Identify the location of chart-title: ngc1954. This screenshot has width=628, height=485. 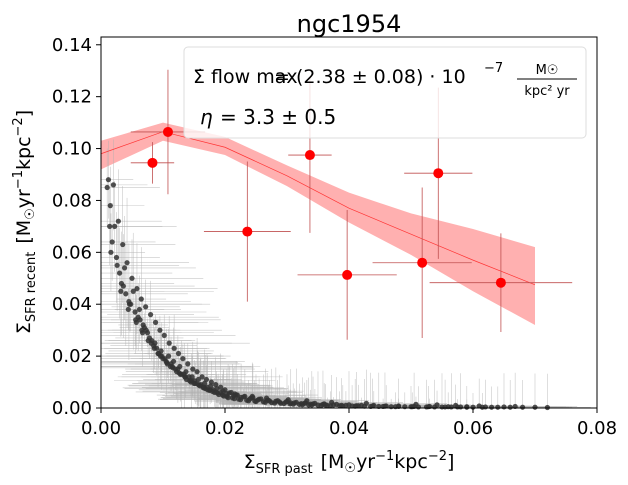
(349, 24).